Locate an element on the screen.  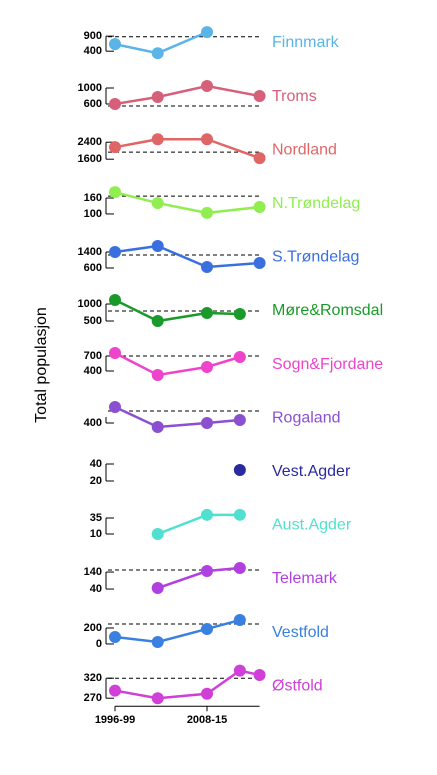
x-tick-label: 1996-99 is located at coordinates (115, 720).